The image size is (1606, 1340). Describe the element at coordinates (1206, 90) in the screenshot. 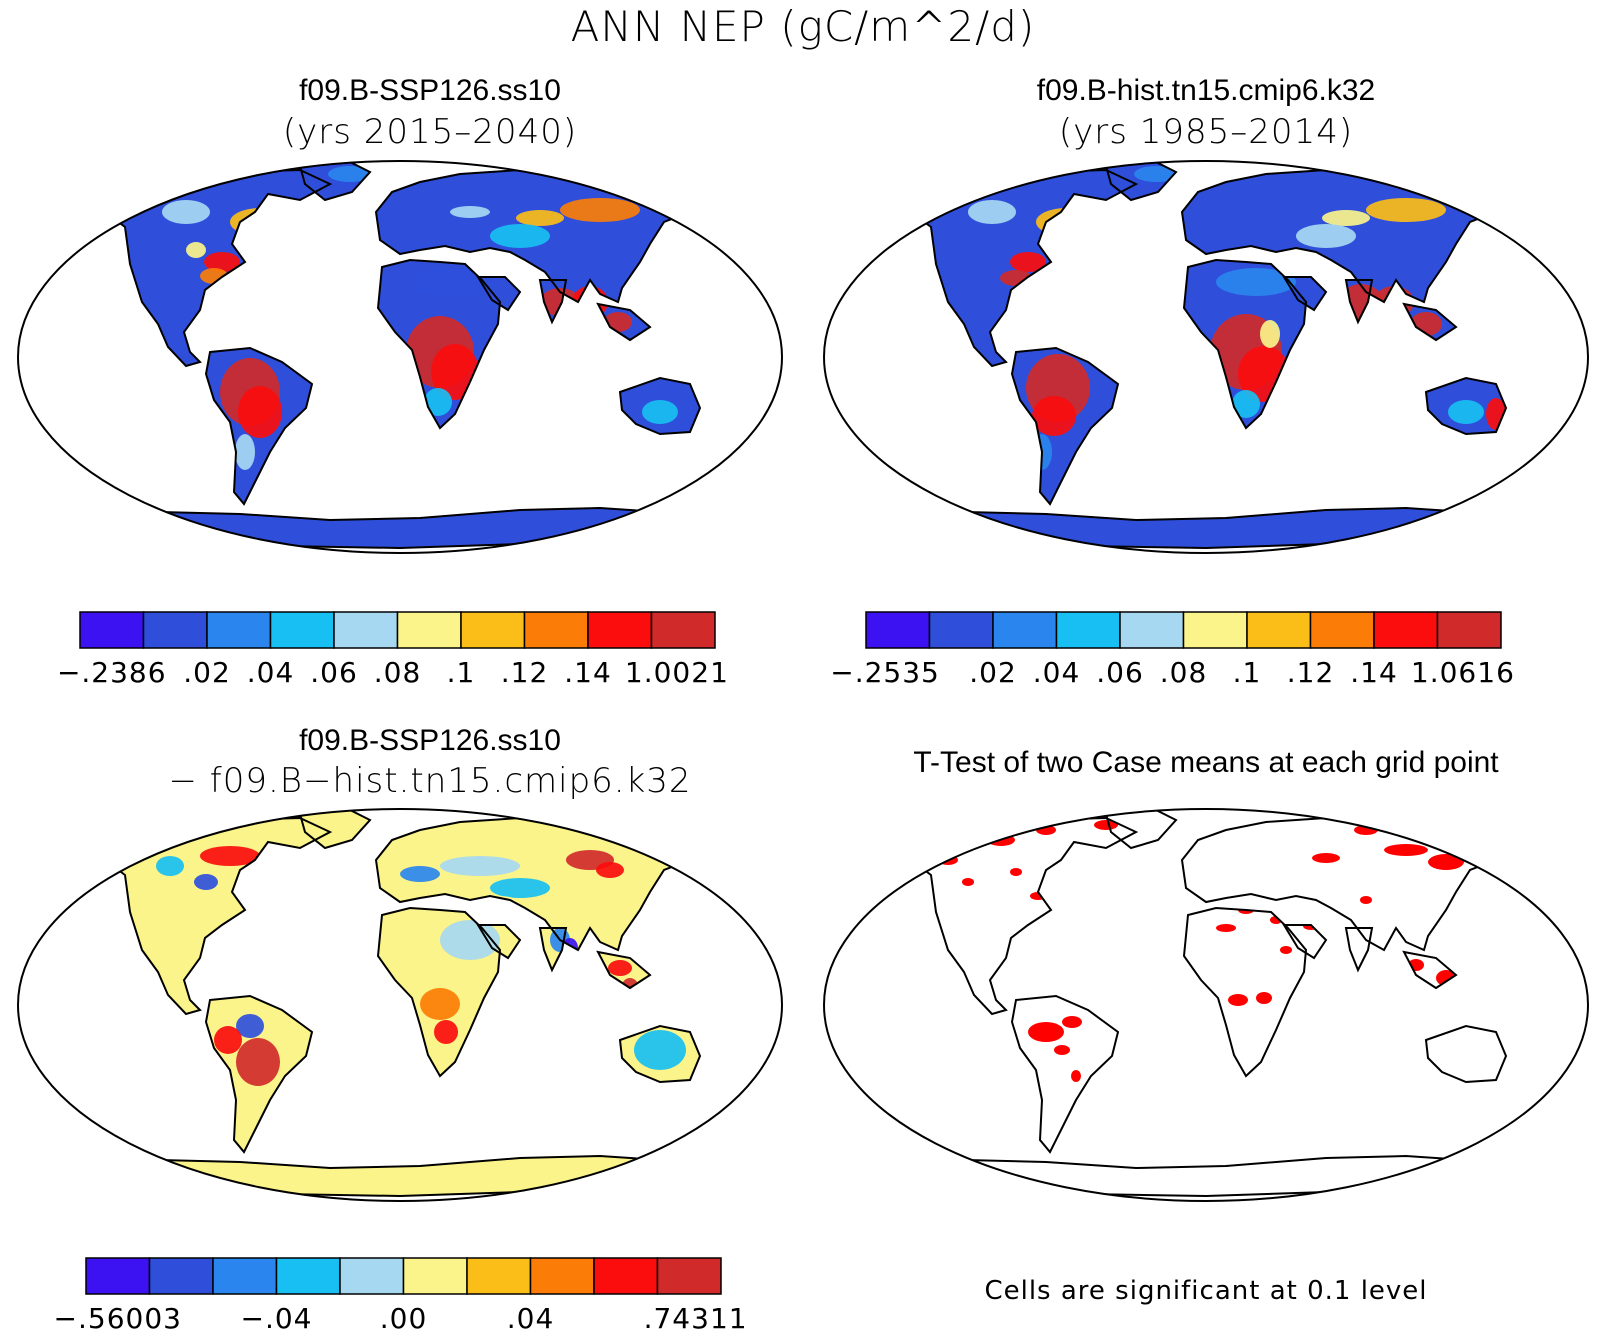

I see `panel-2-title: f09.B-hist.tn15.cmip6.k32` at that location.